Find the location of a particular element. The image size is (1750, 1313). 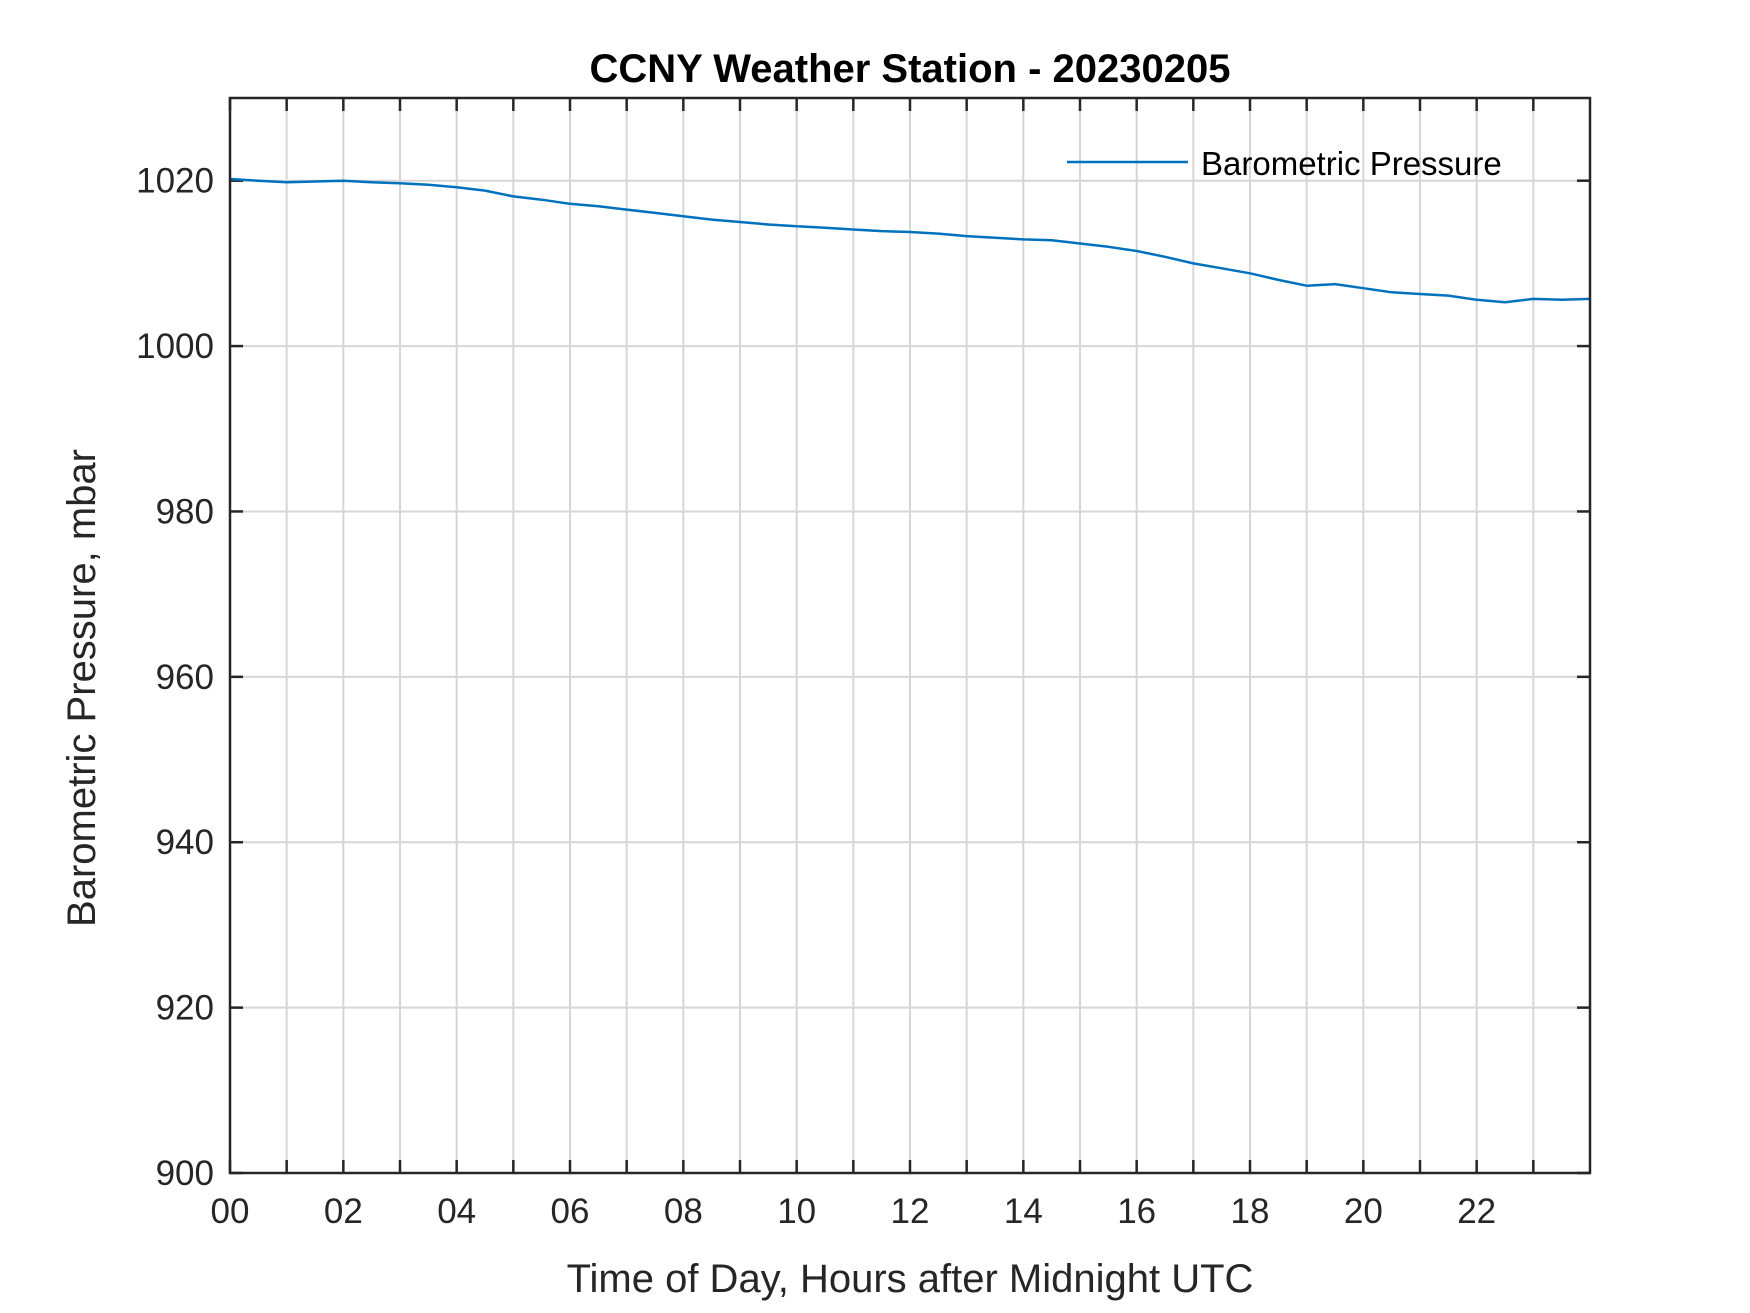

y-tick-label: 960 is located at coordinates (185, 677).